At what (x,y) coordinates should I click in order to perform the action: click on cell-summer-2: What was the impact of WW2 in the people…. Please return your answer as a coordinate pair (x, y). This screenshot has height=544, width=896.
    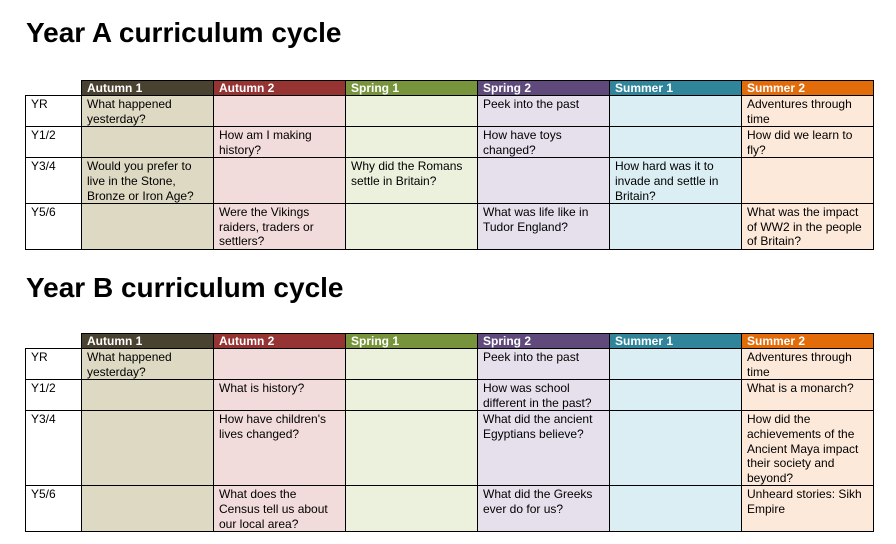
    Looking at the image, I should click on (807, 226).